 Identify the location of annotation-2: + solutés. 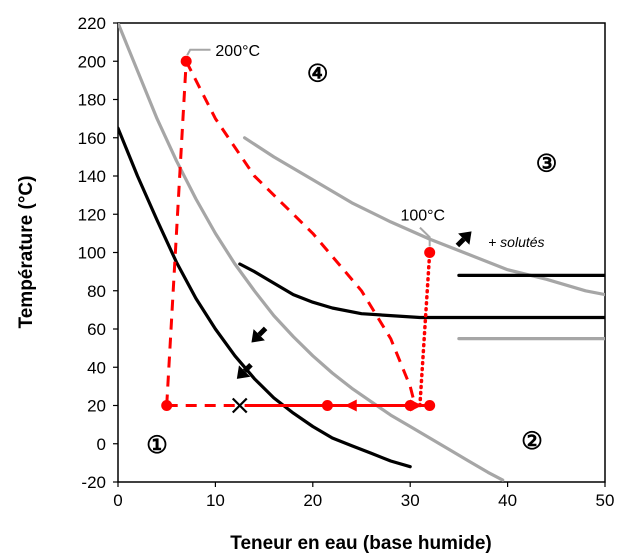
(516, 242).